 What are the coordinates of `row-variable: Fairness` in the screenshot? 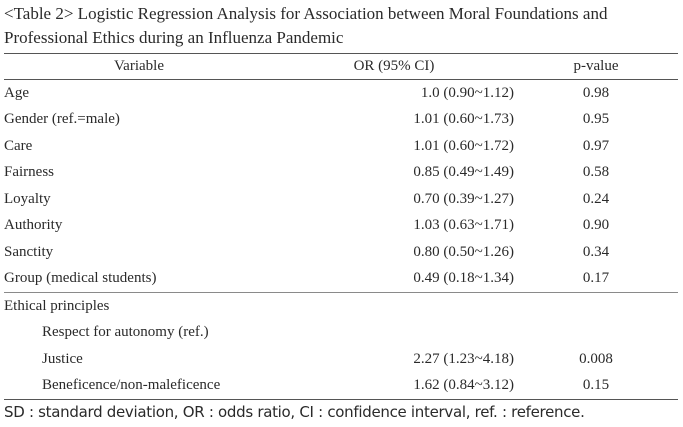 It's located at (29, 172).